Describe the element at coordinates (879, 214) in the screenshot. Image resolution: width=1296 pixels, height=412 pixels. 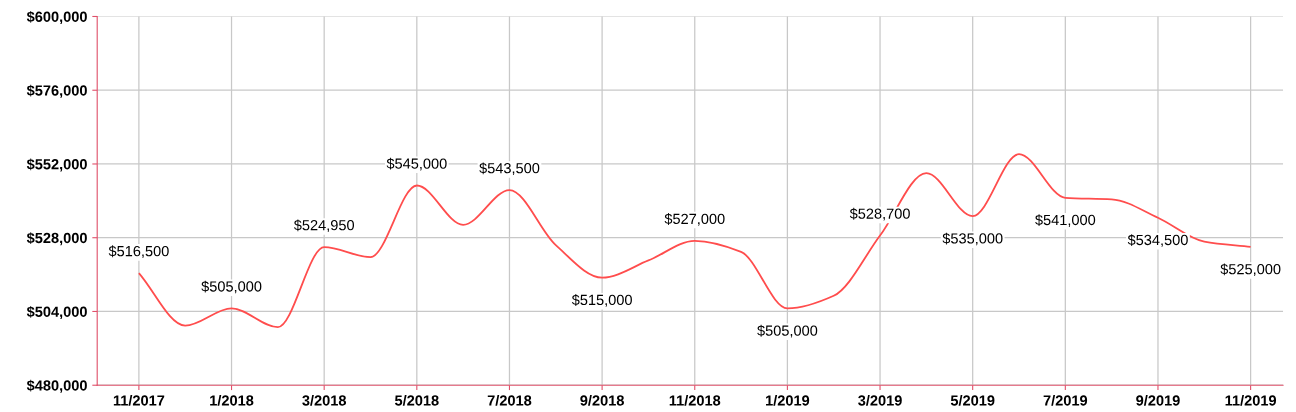
I see `data-label: $528,700` at that location.